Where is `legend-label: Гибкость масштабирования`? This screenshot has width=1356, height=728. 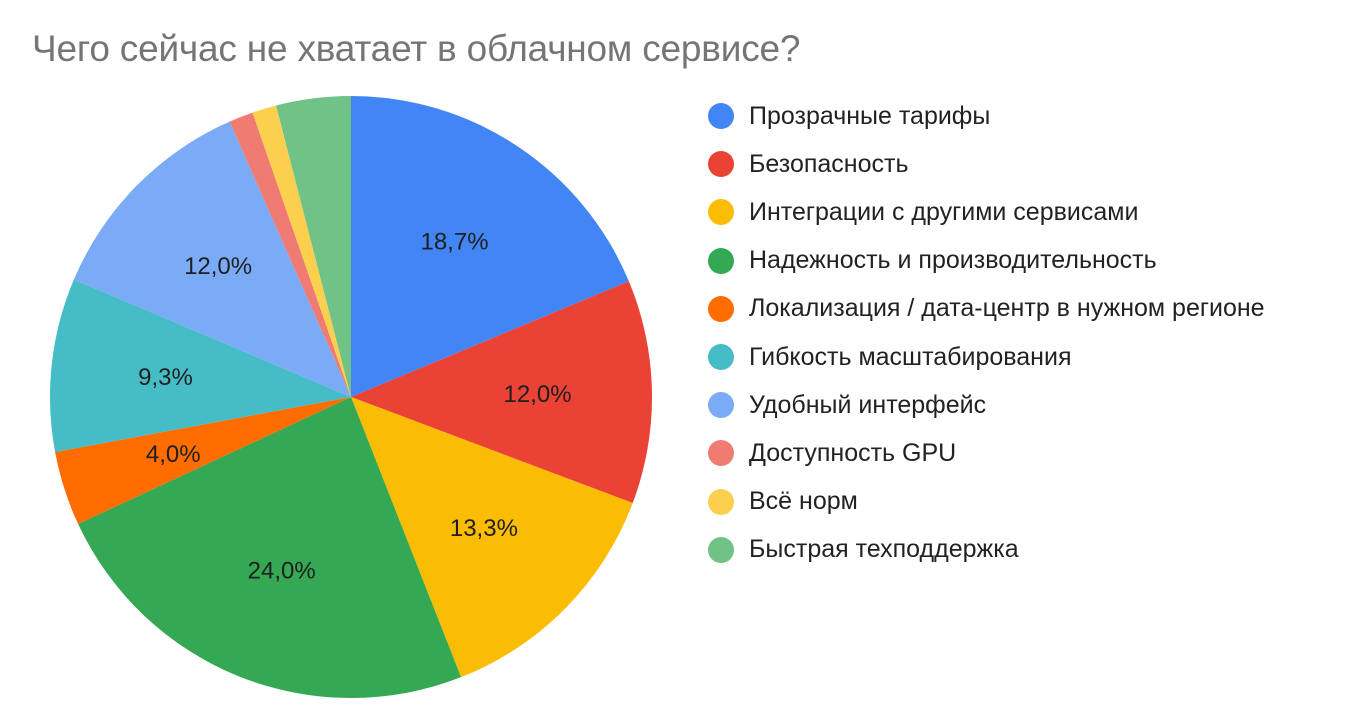 legend-label: Гибкость масштабирования is located at coordinates (910, 356).